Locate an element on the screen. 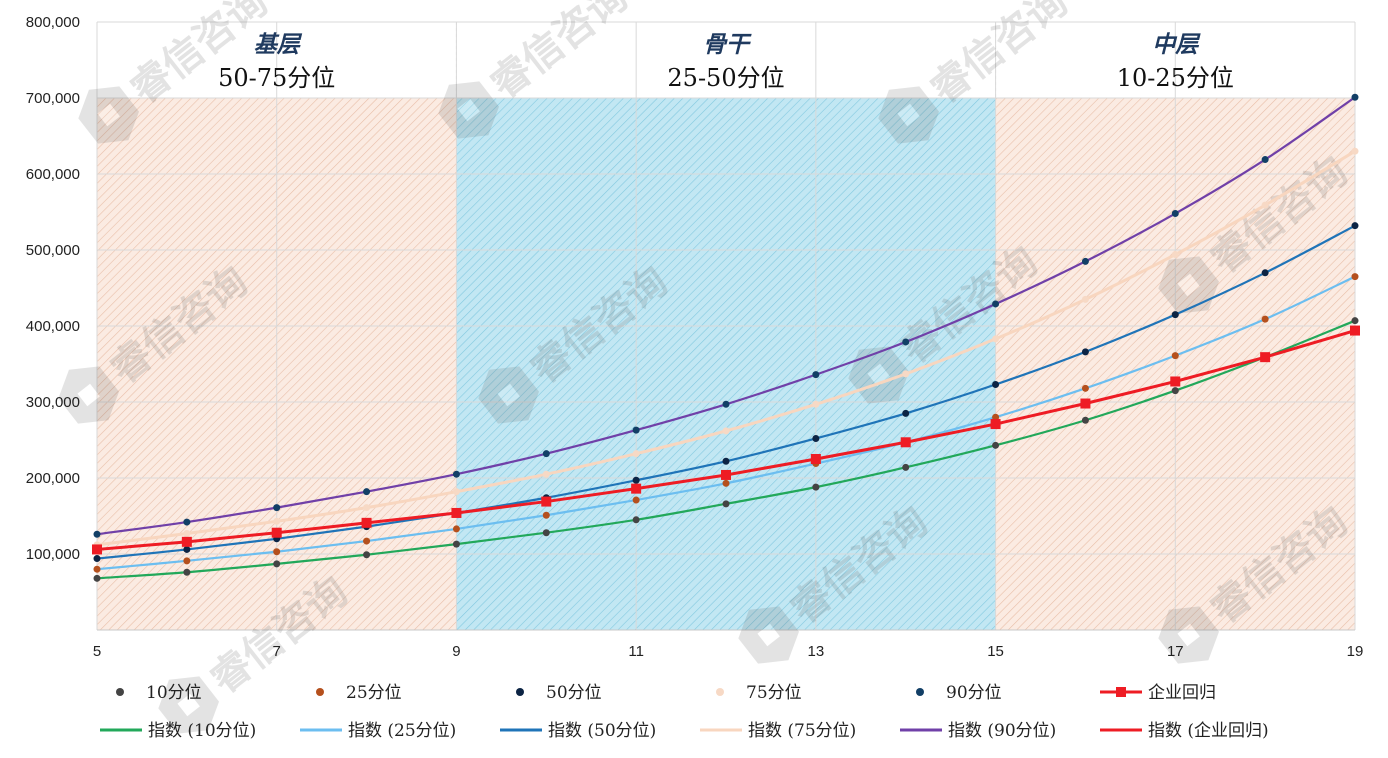  zone-name-2: 骨干 is located at coordinates (727, 44).